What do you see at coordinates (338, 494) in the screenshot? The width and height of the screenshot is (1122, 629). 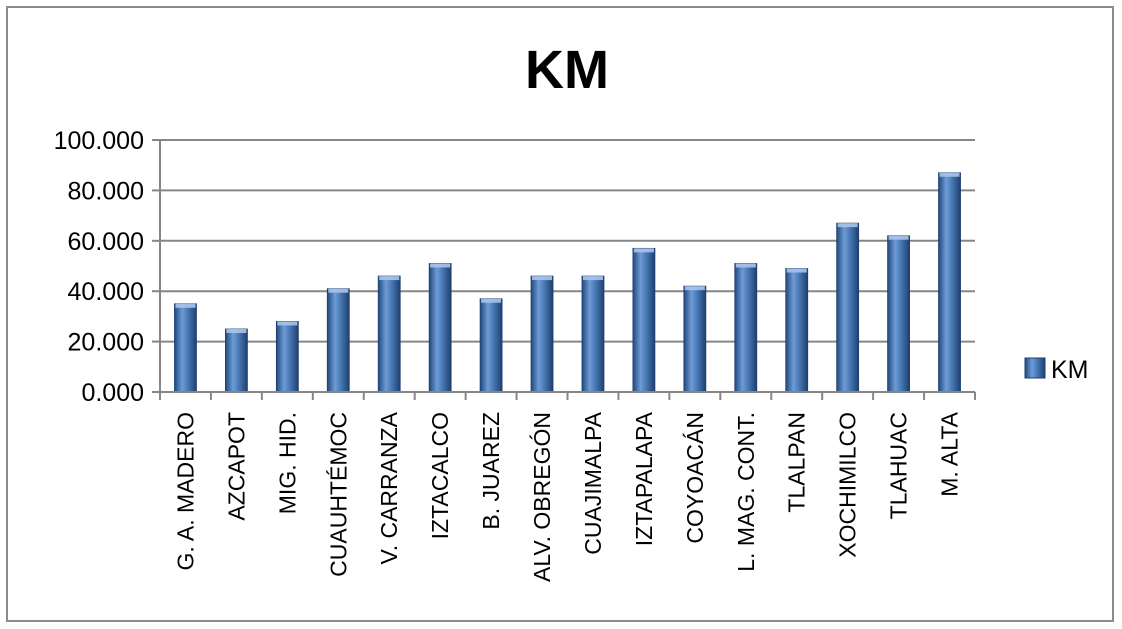 I see `x-tick-label: CUAUHTÉMOC` at bounding box center [338, 494].